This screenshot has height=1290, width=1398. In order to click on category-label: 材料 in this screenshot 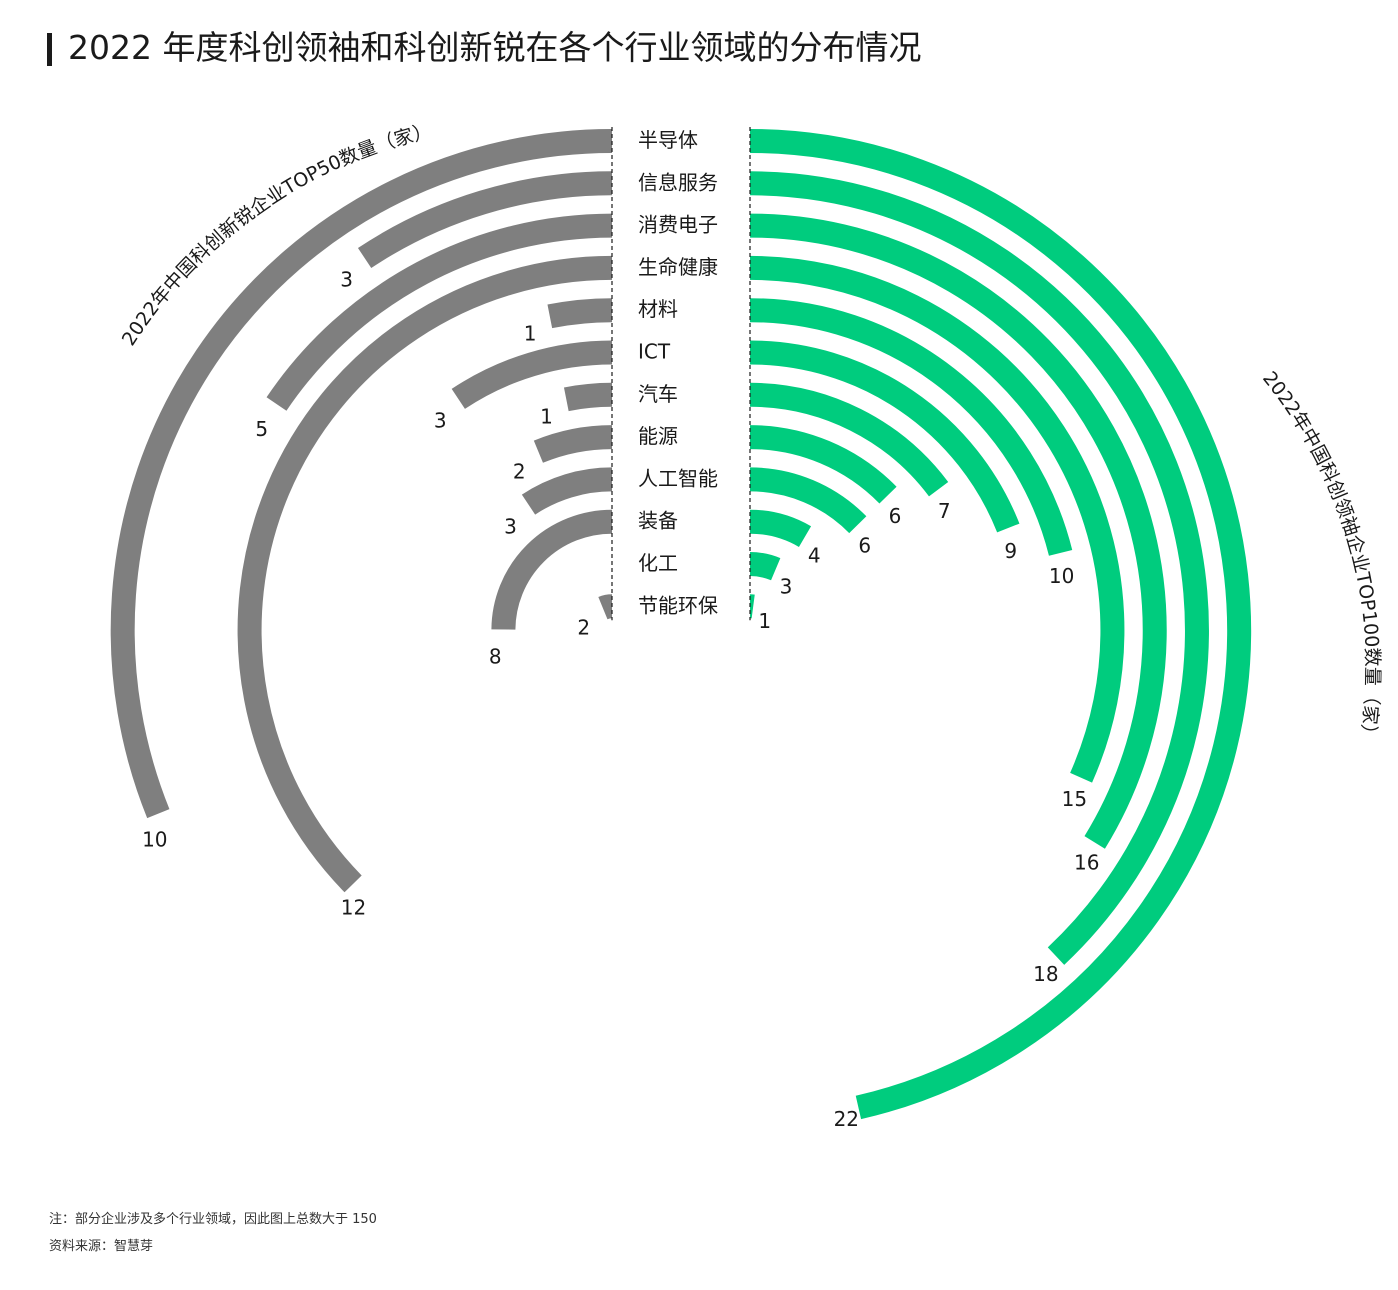, I will do `click(658, 309)`.